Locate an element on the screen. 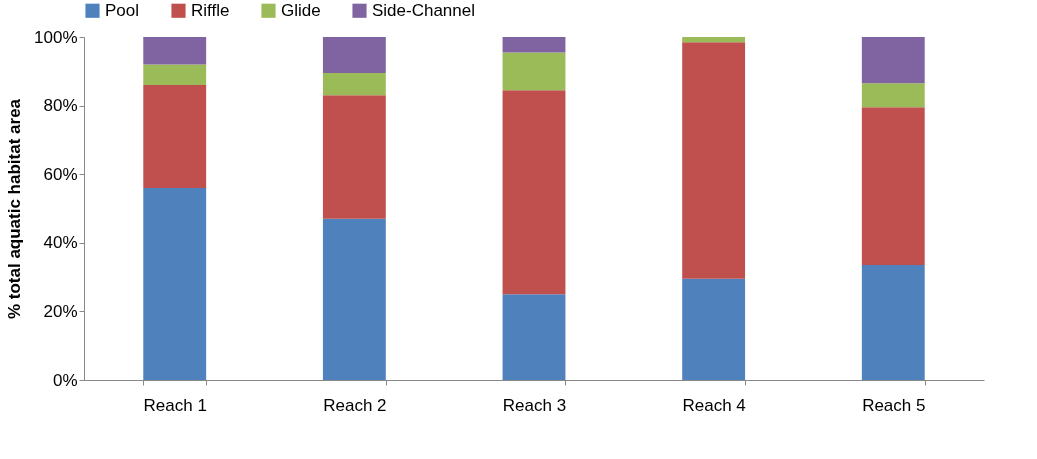  y-tick-label: 40% is located at coordinates (60, 243).